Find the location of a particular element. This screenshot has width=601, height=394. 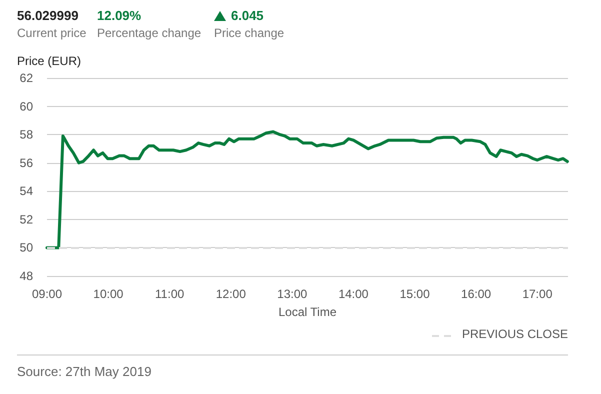

y-tick-label: 58 is located at coordinates (27, 135).